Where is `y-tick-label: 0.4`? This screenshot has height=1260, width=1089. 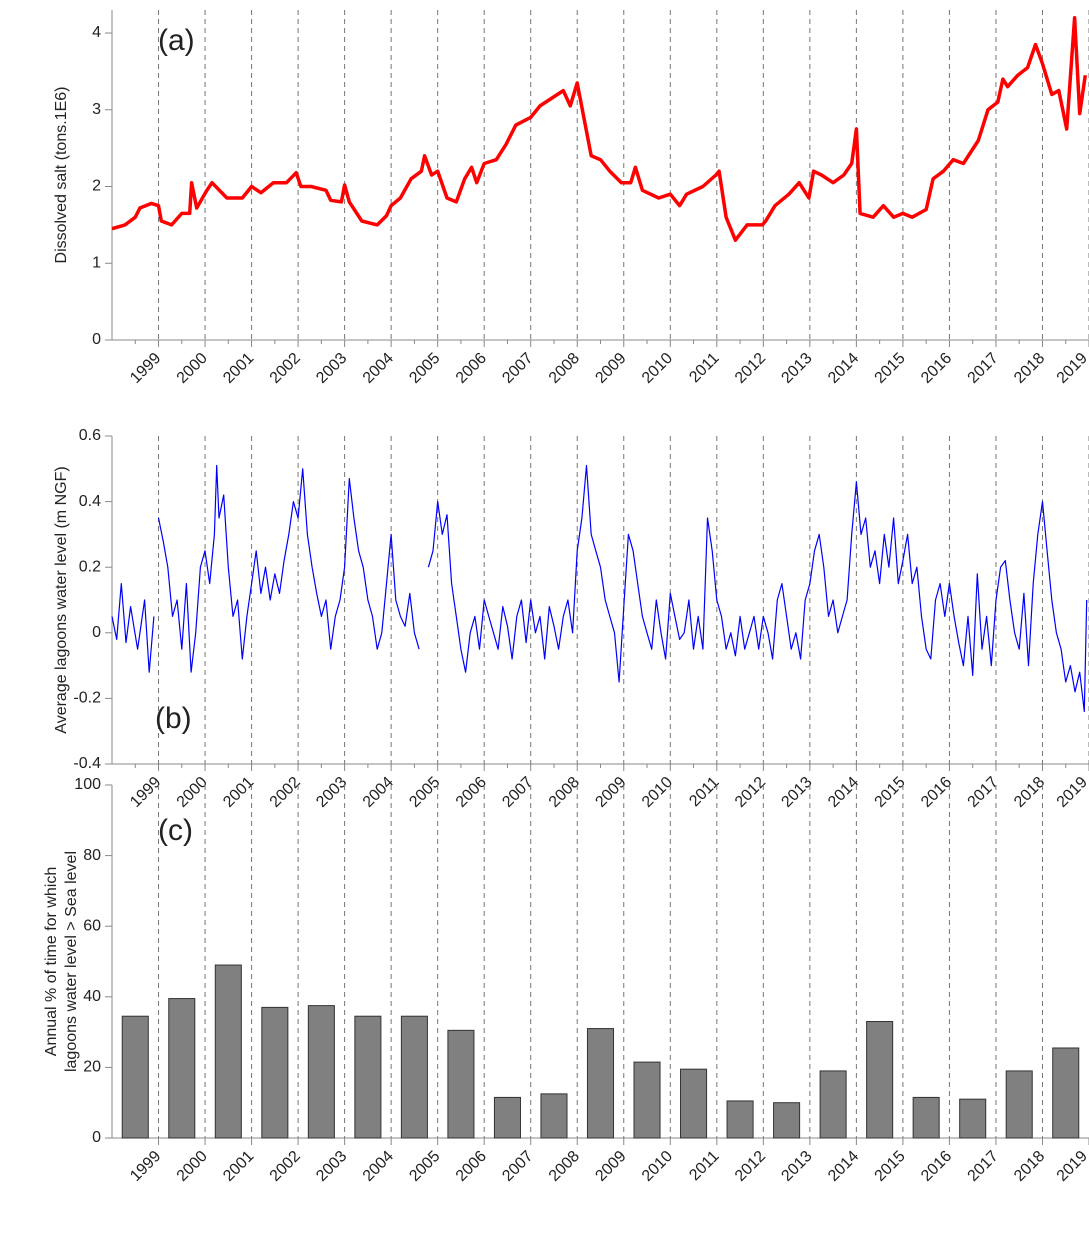
y-tick-label: 0.4 is located at coordinates (90, 501).